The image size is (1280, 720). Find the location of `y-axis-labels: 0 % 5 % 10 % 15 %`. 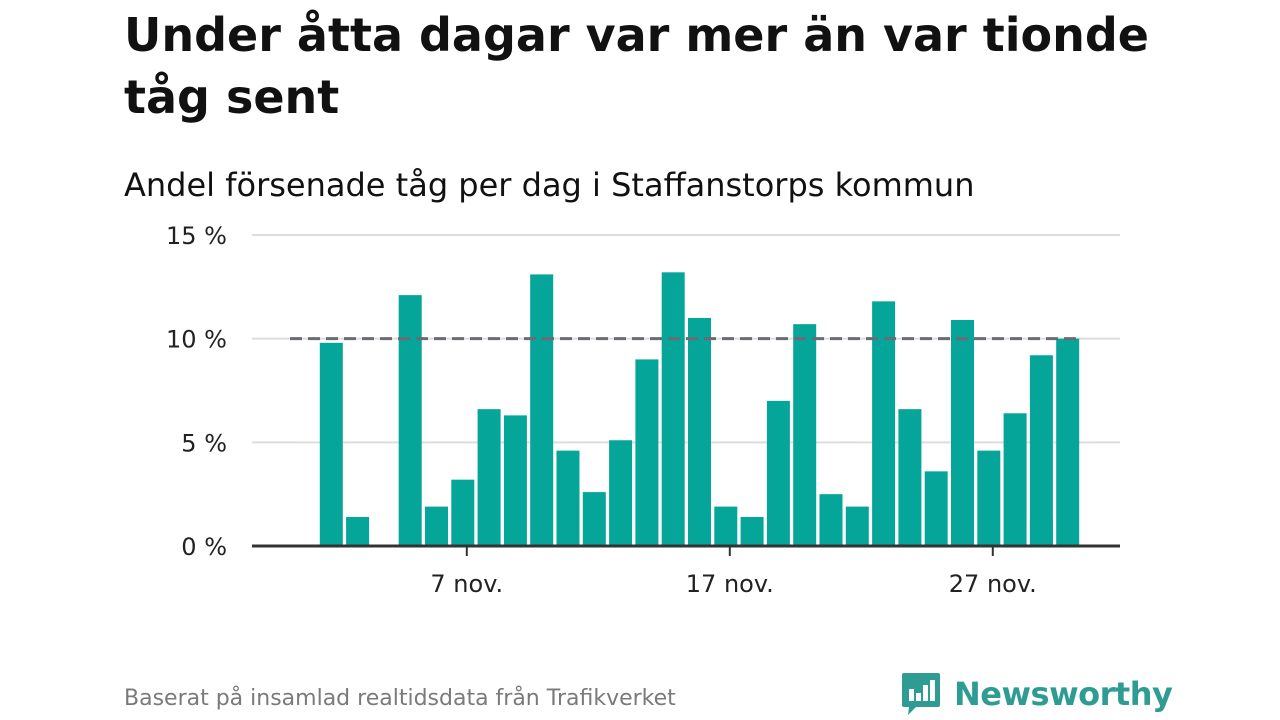

y-axis-labels: 0 % 5 % 10 % 15 % is located at coordinates (196, 391).